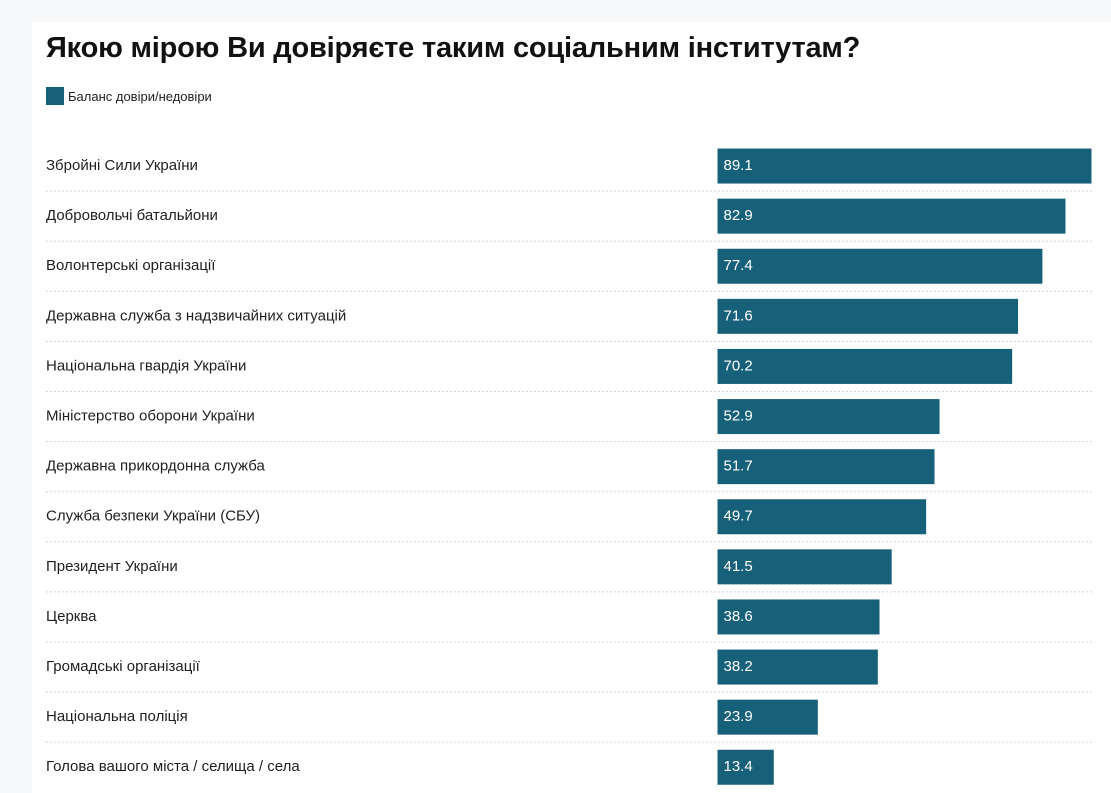  Describe the element at coordinates (123, 666) in the screenshot. I see `category-label: Громадські організації` at that location.